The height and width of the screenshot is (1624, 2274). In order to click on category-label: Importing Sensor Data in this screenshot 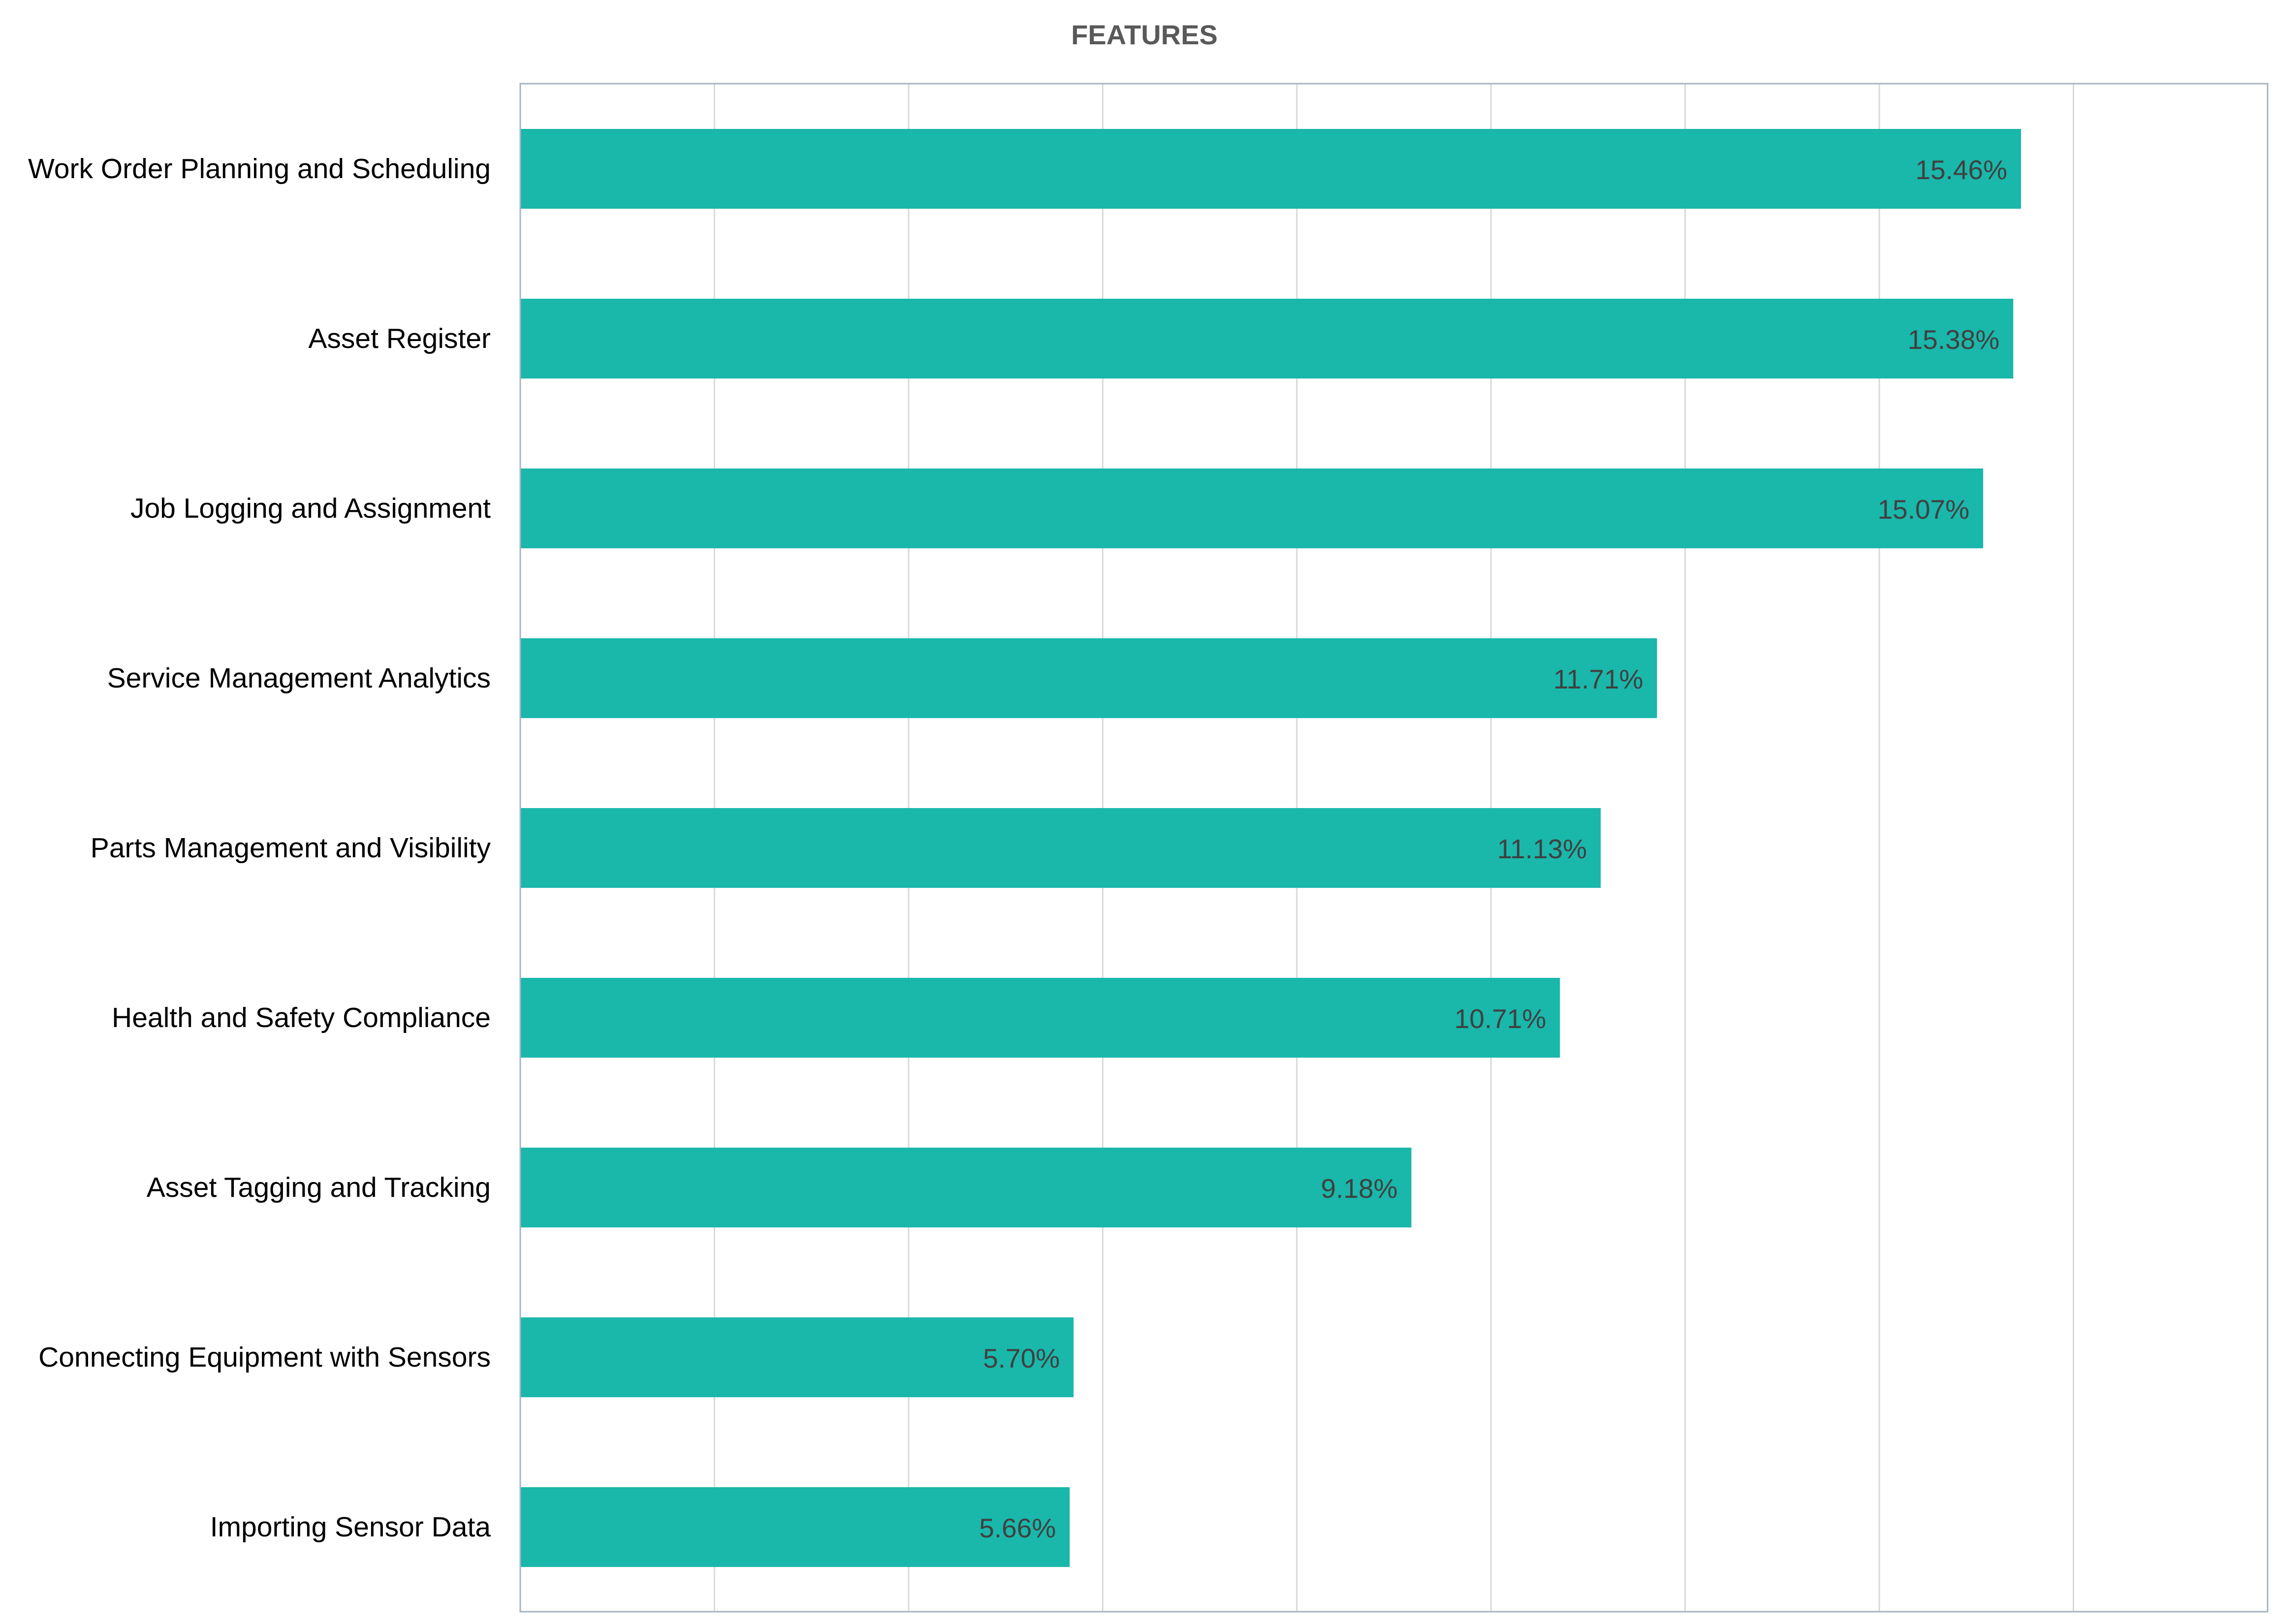, I will do `click(350, 1527)`.